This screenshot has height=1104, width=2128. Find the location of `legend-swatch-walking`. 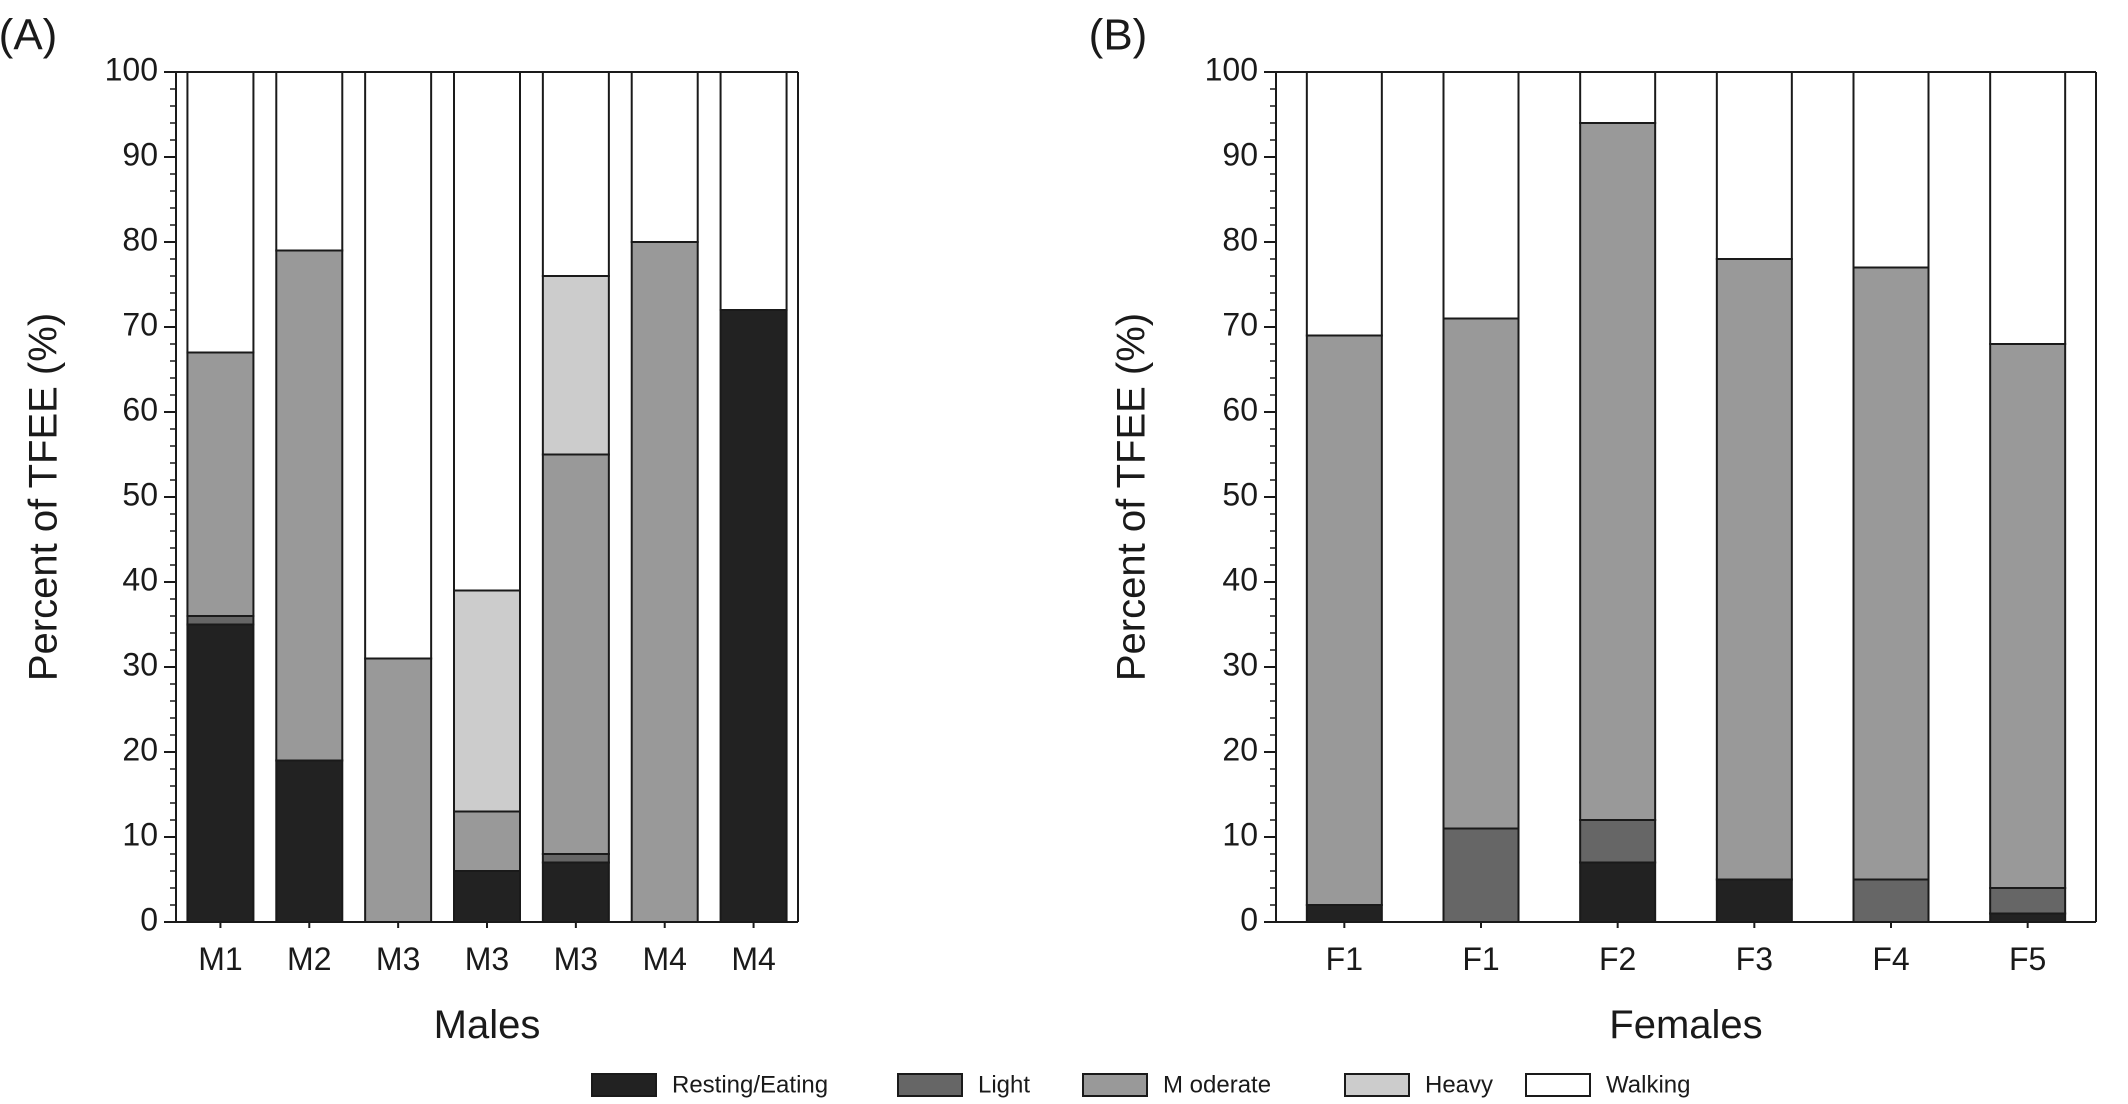

legend-swatch-walking is located at coordinates (1558, 1085).